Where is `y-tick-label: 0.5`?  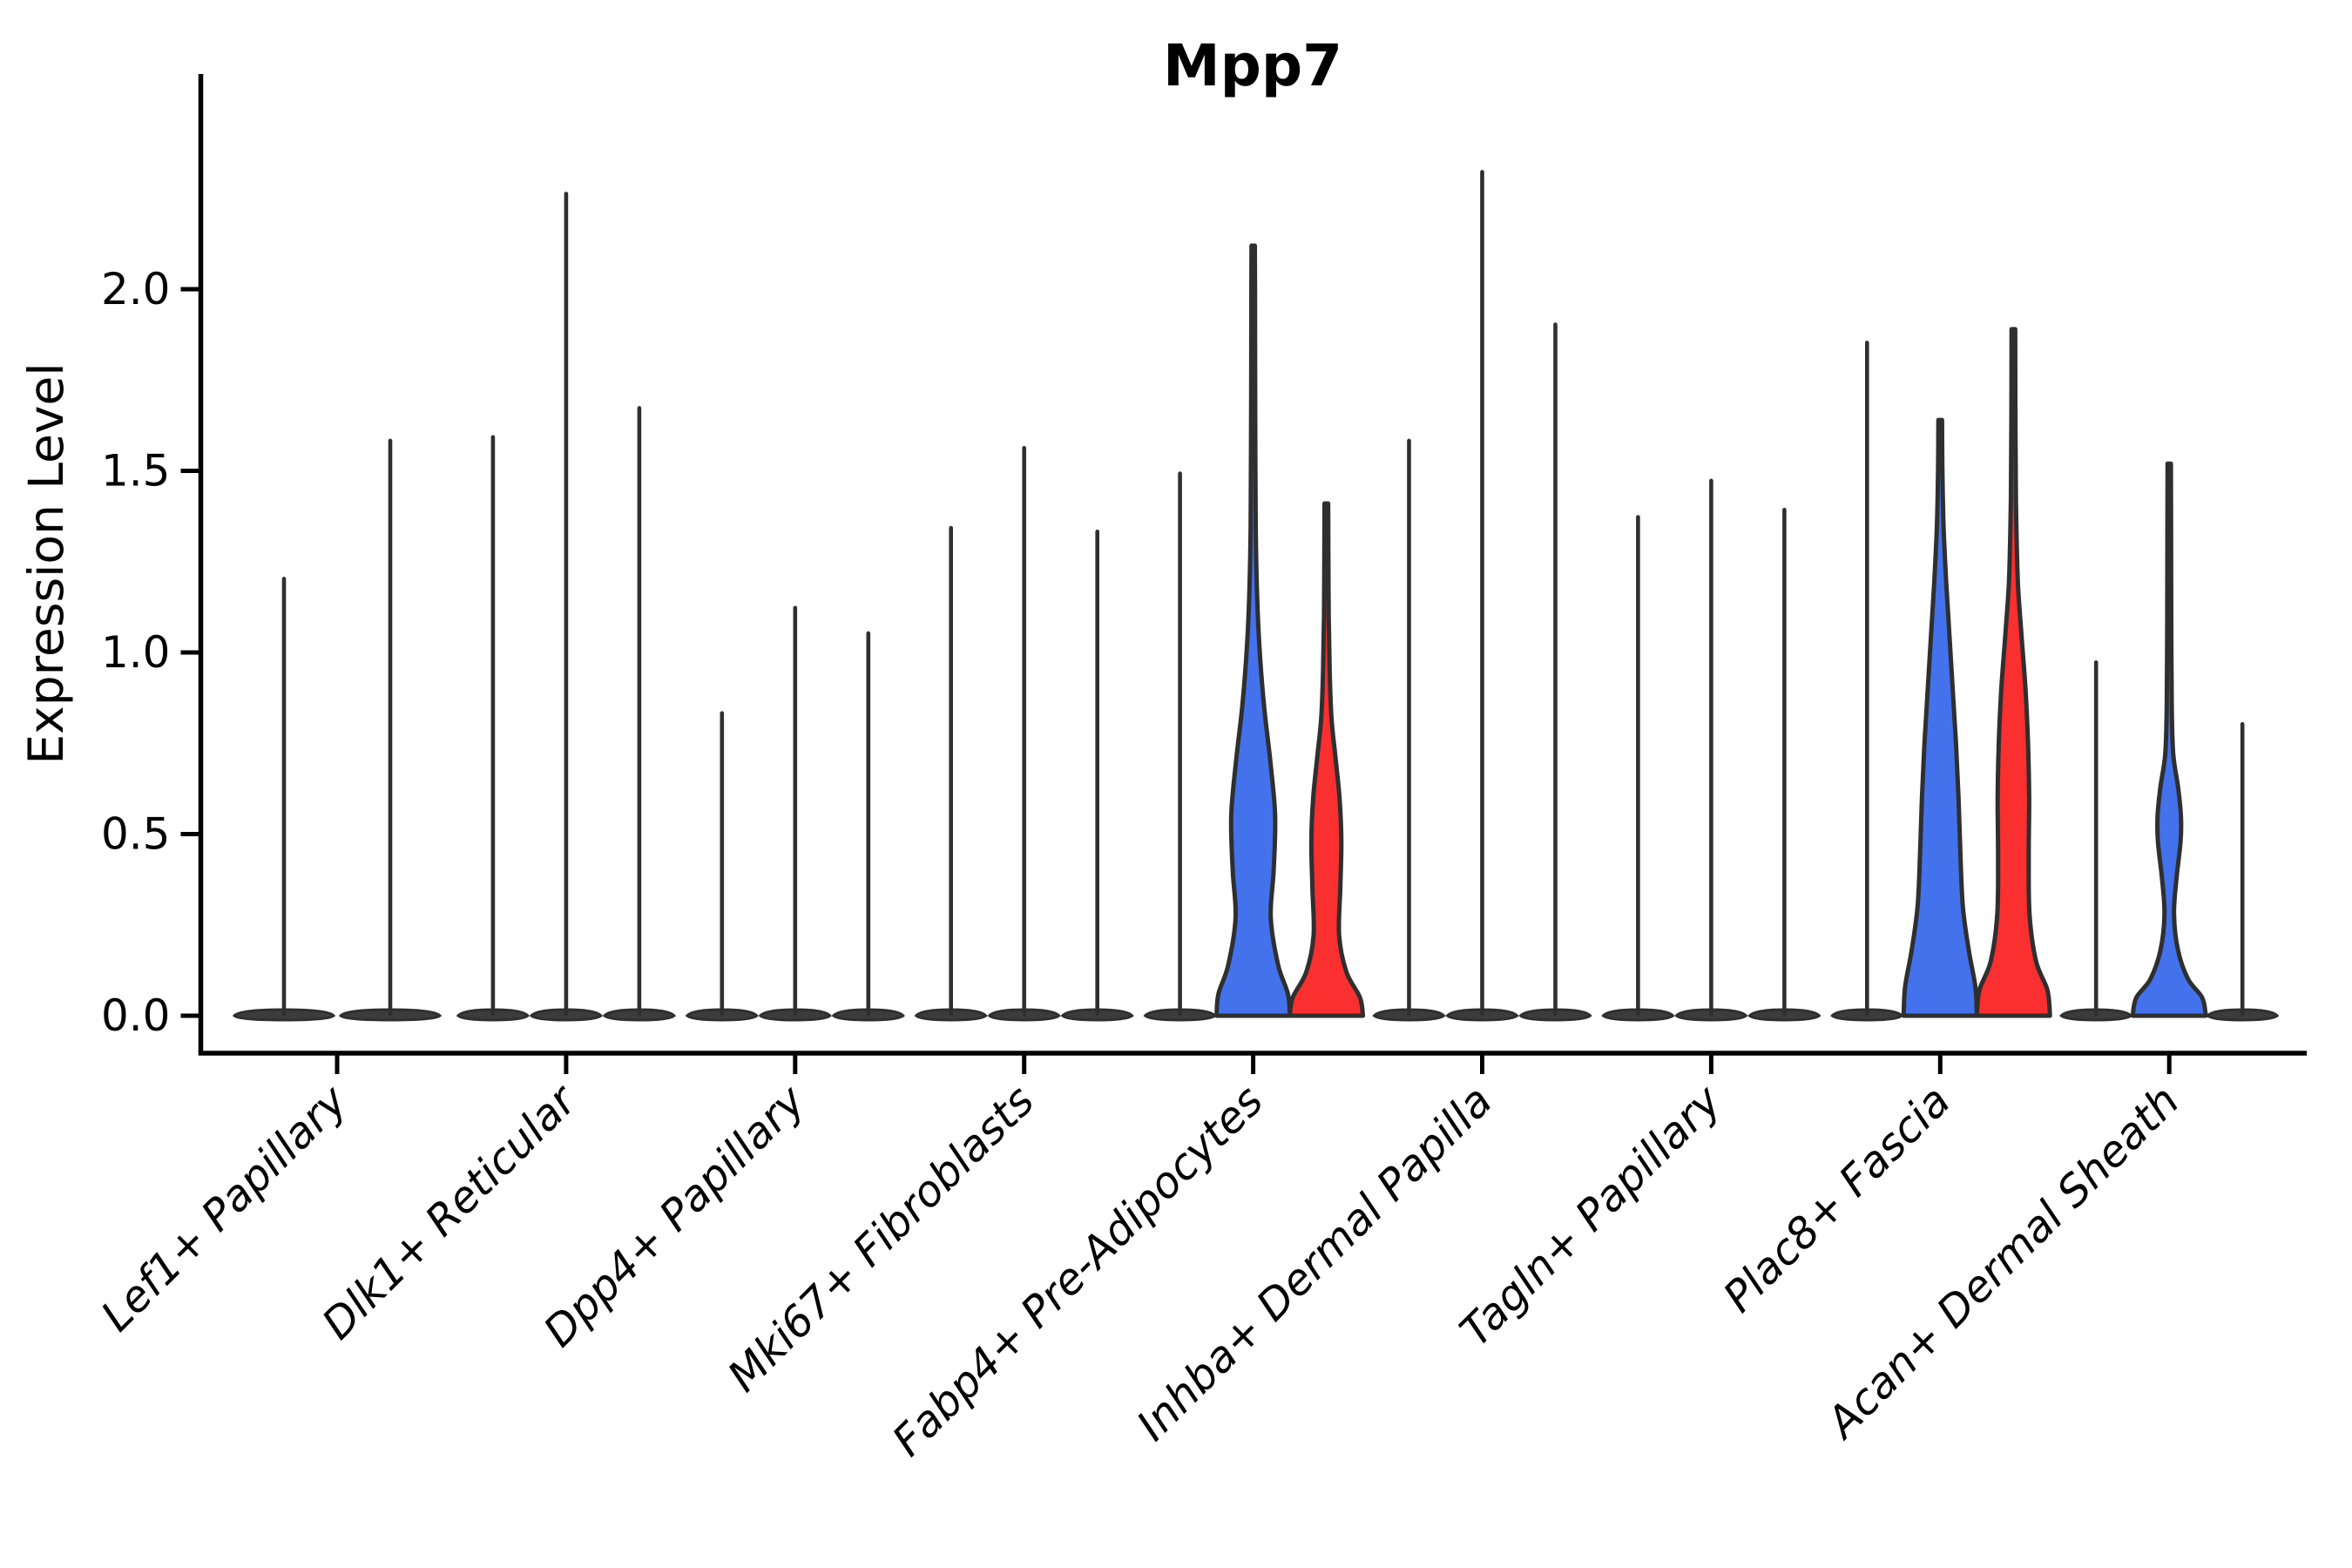 y-tick-label: 0.5 is located at coordinates (136, 834).